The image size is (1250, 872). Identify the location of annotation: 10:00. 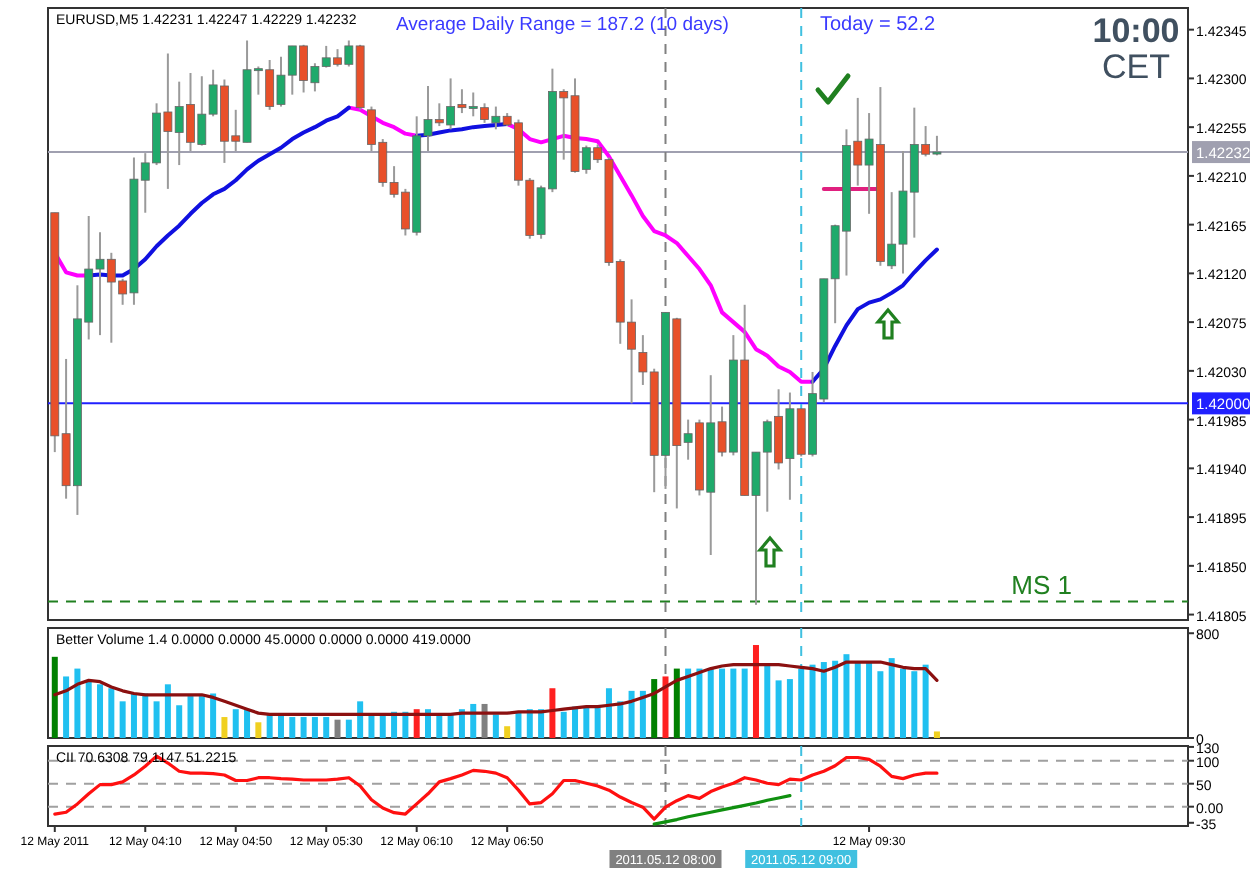
(1136, 31).